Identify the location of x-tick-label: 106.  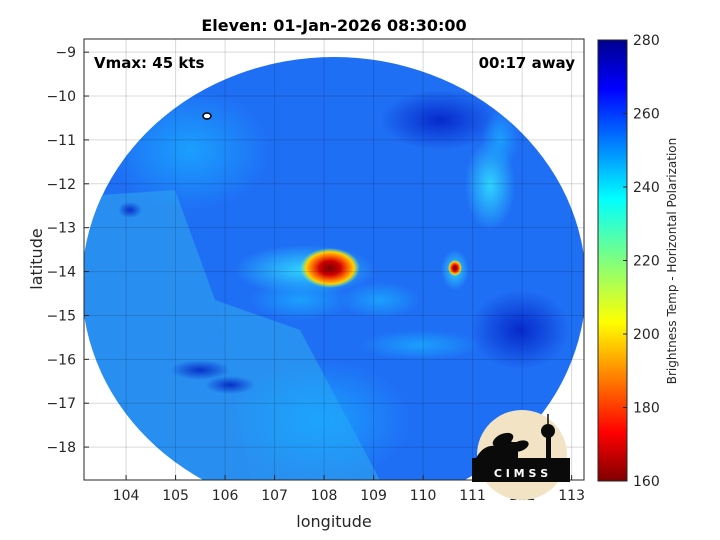
(225, 496).